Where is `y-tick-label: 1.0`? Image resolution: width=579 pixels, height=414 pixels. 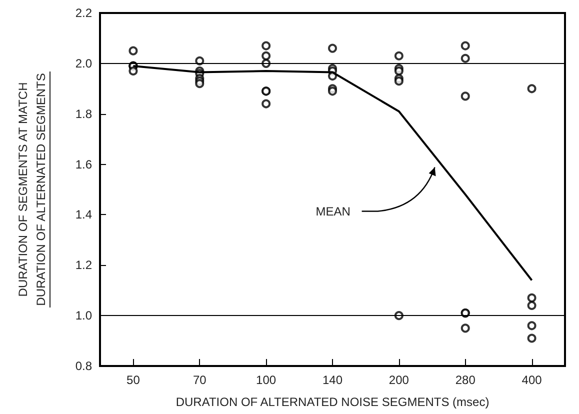 y-tick-label: 1.0 is located at coordinates (83, 315).